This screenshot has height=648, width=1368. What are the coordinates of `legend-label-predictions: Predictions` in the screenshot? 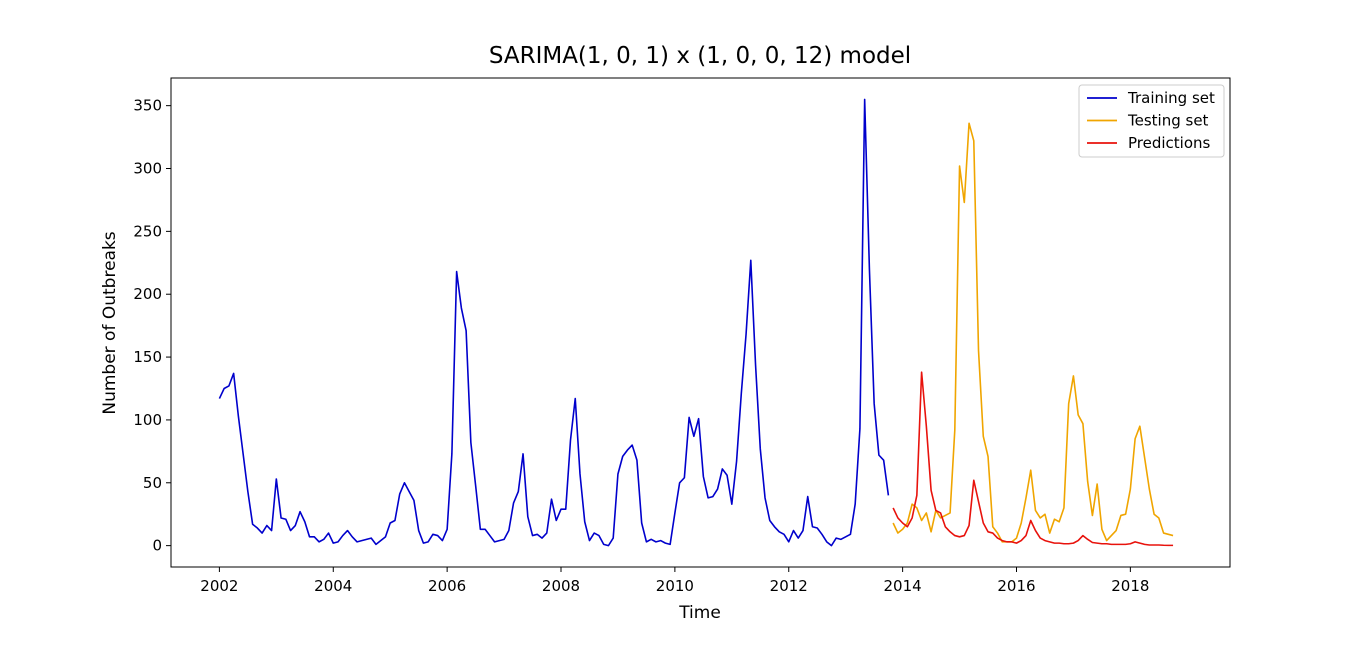 It's located at (1169, 143).